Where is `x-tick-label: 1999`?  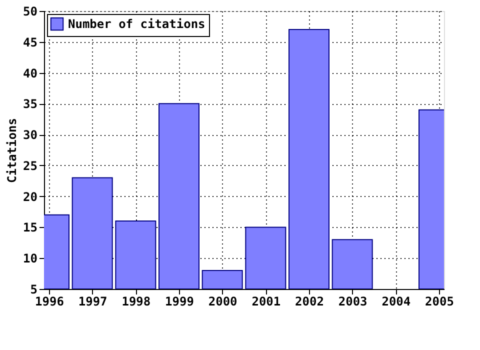 x-tick-label: 1999 is located at coordinates (179, 301).